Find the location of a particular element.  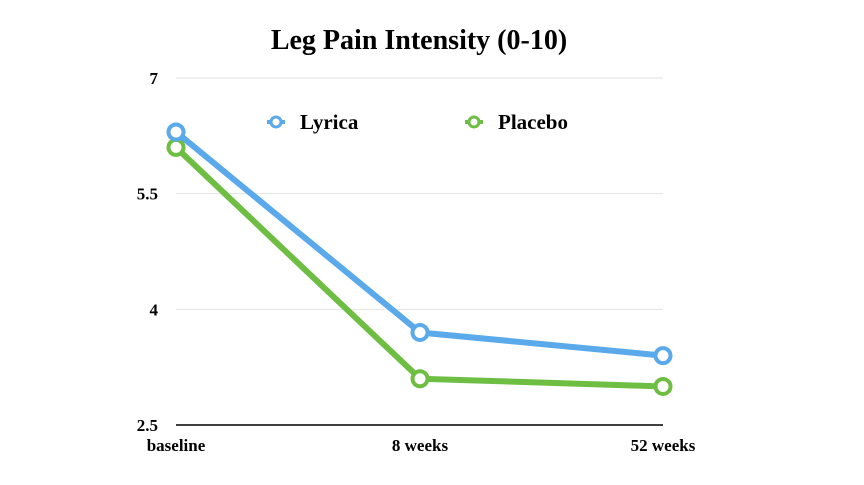

legend-item-lyrica: Lyrica is located at coordinates (313, 122).